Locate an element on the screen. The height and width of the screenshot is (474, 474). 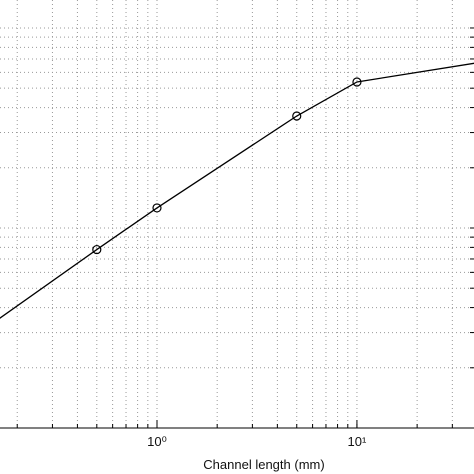
x-tick-label: 10⁰ is located at coordinates (157, 441).